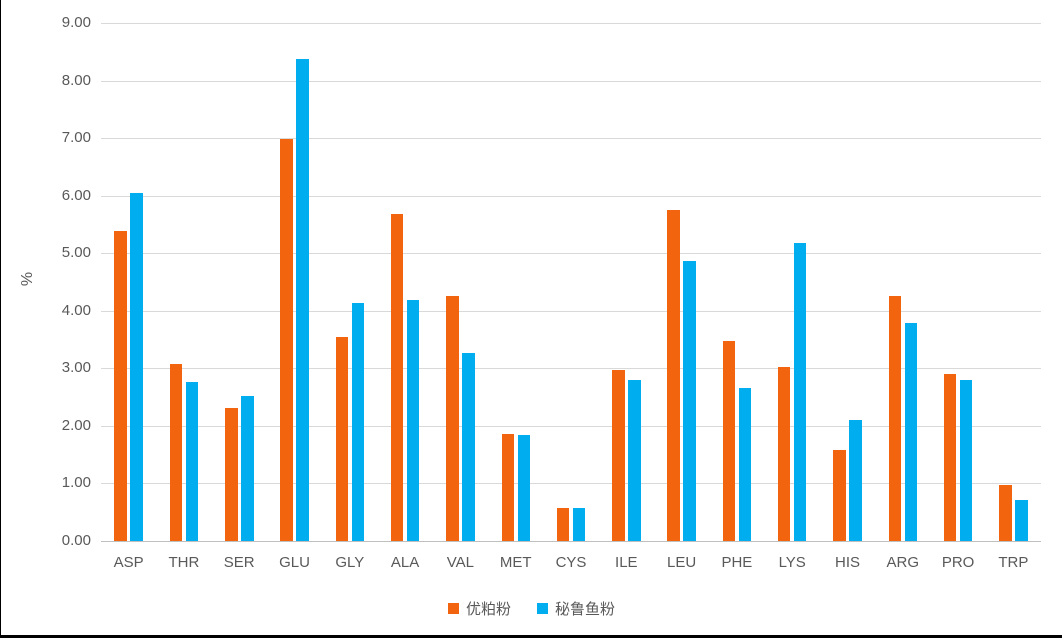  Describe the element at coordinates (136, 366) in the screenshot. I see `bar-秘鲁鱼粉-ASP` at that location.